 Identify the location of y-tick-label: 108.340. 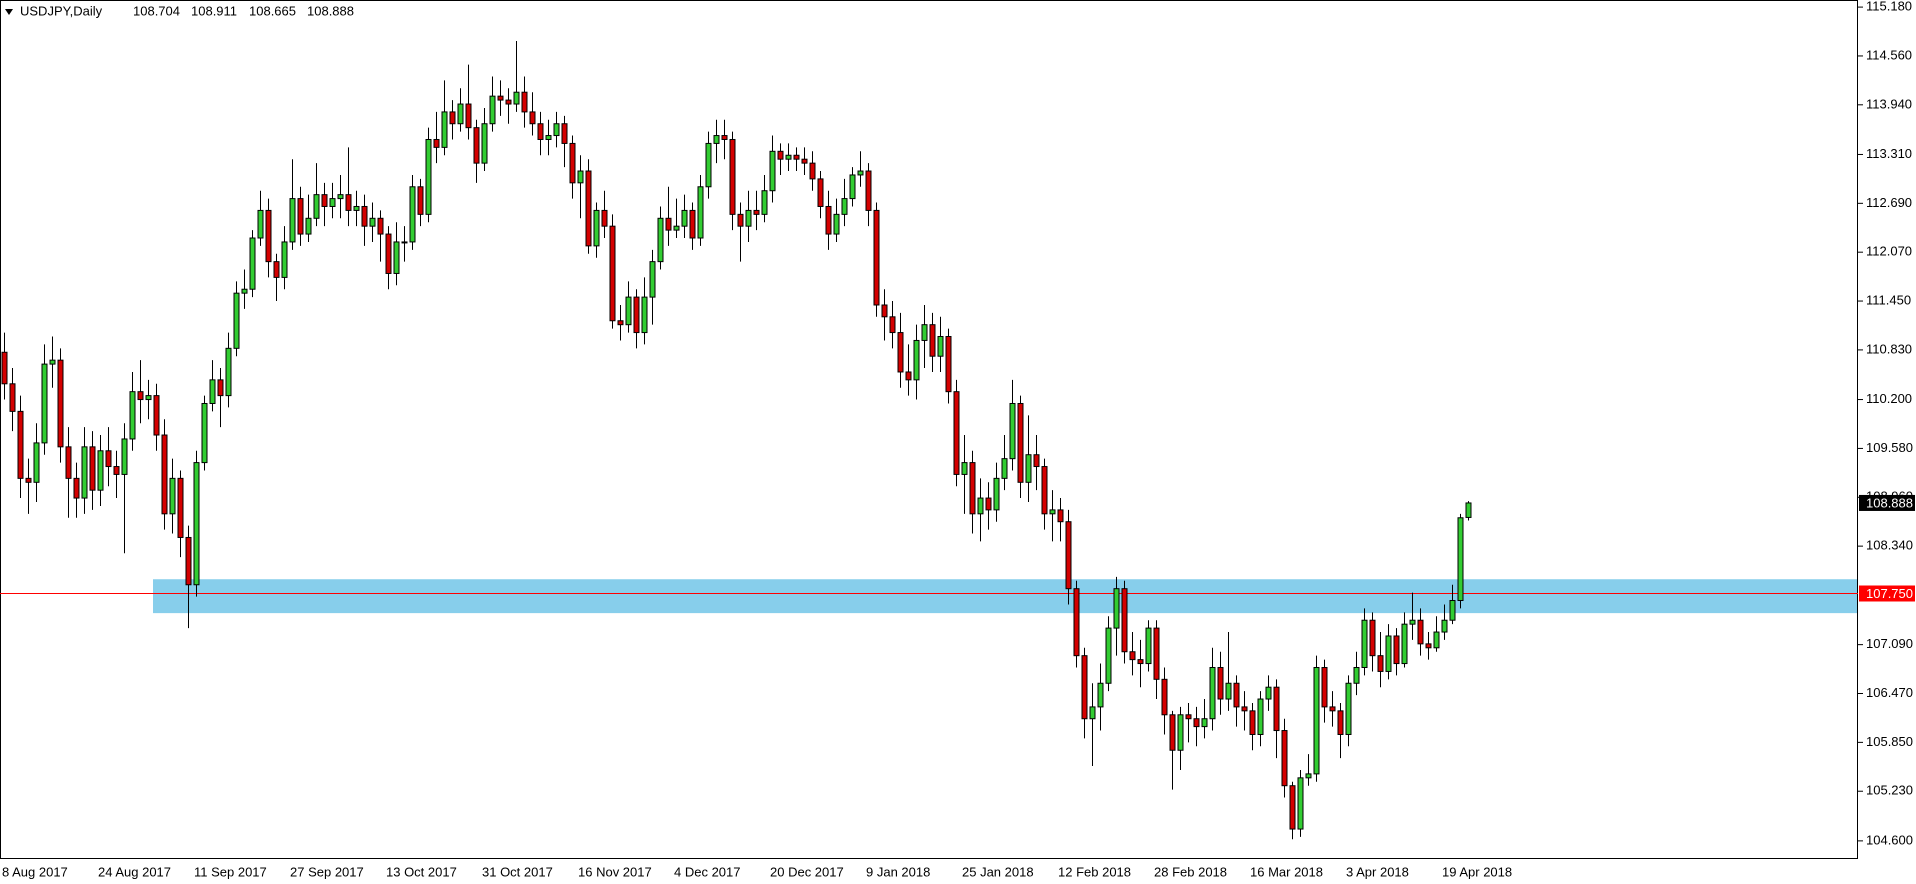
(1889, 545).